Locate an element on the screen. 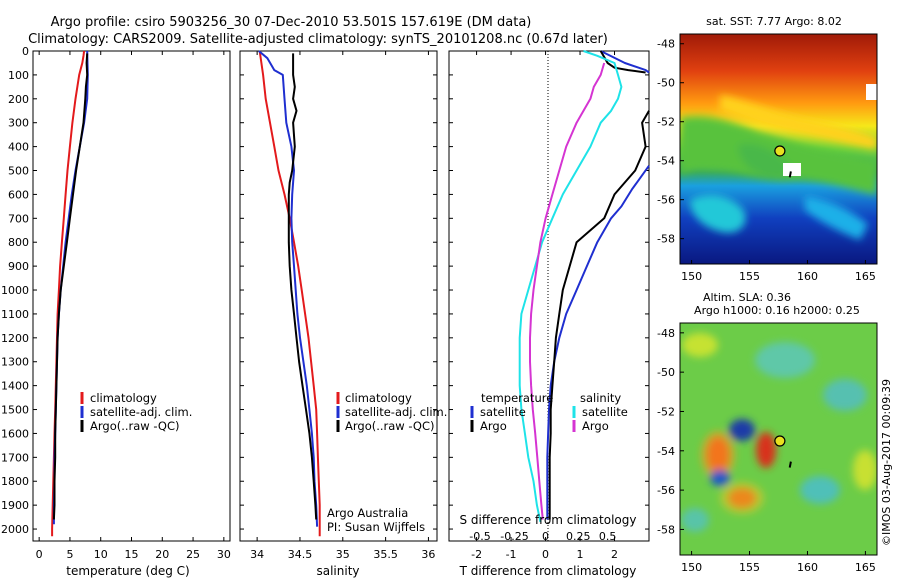 The image size is (900, 580). sla-cyan-blob-east is located at coordinates (845, 395).